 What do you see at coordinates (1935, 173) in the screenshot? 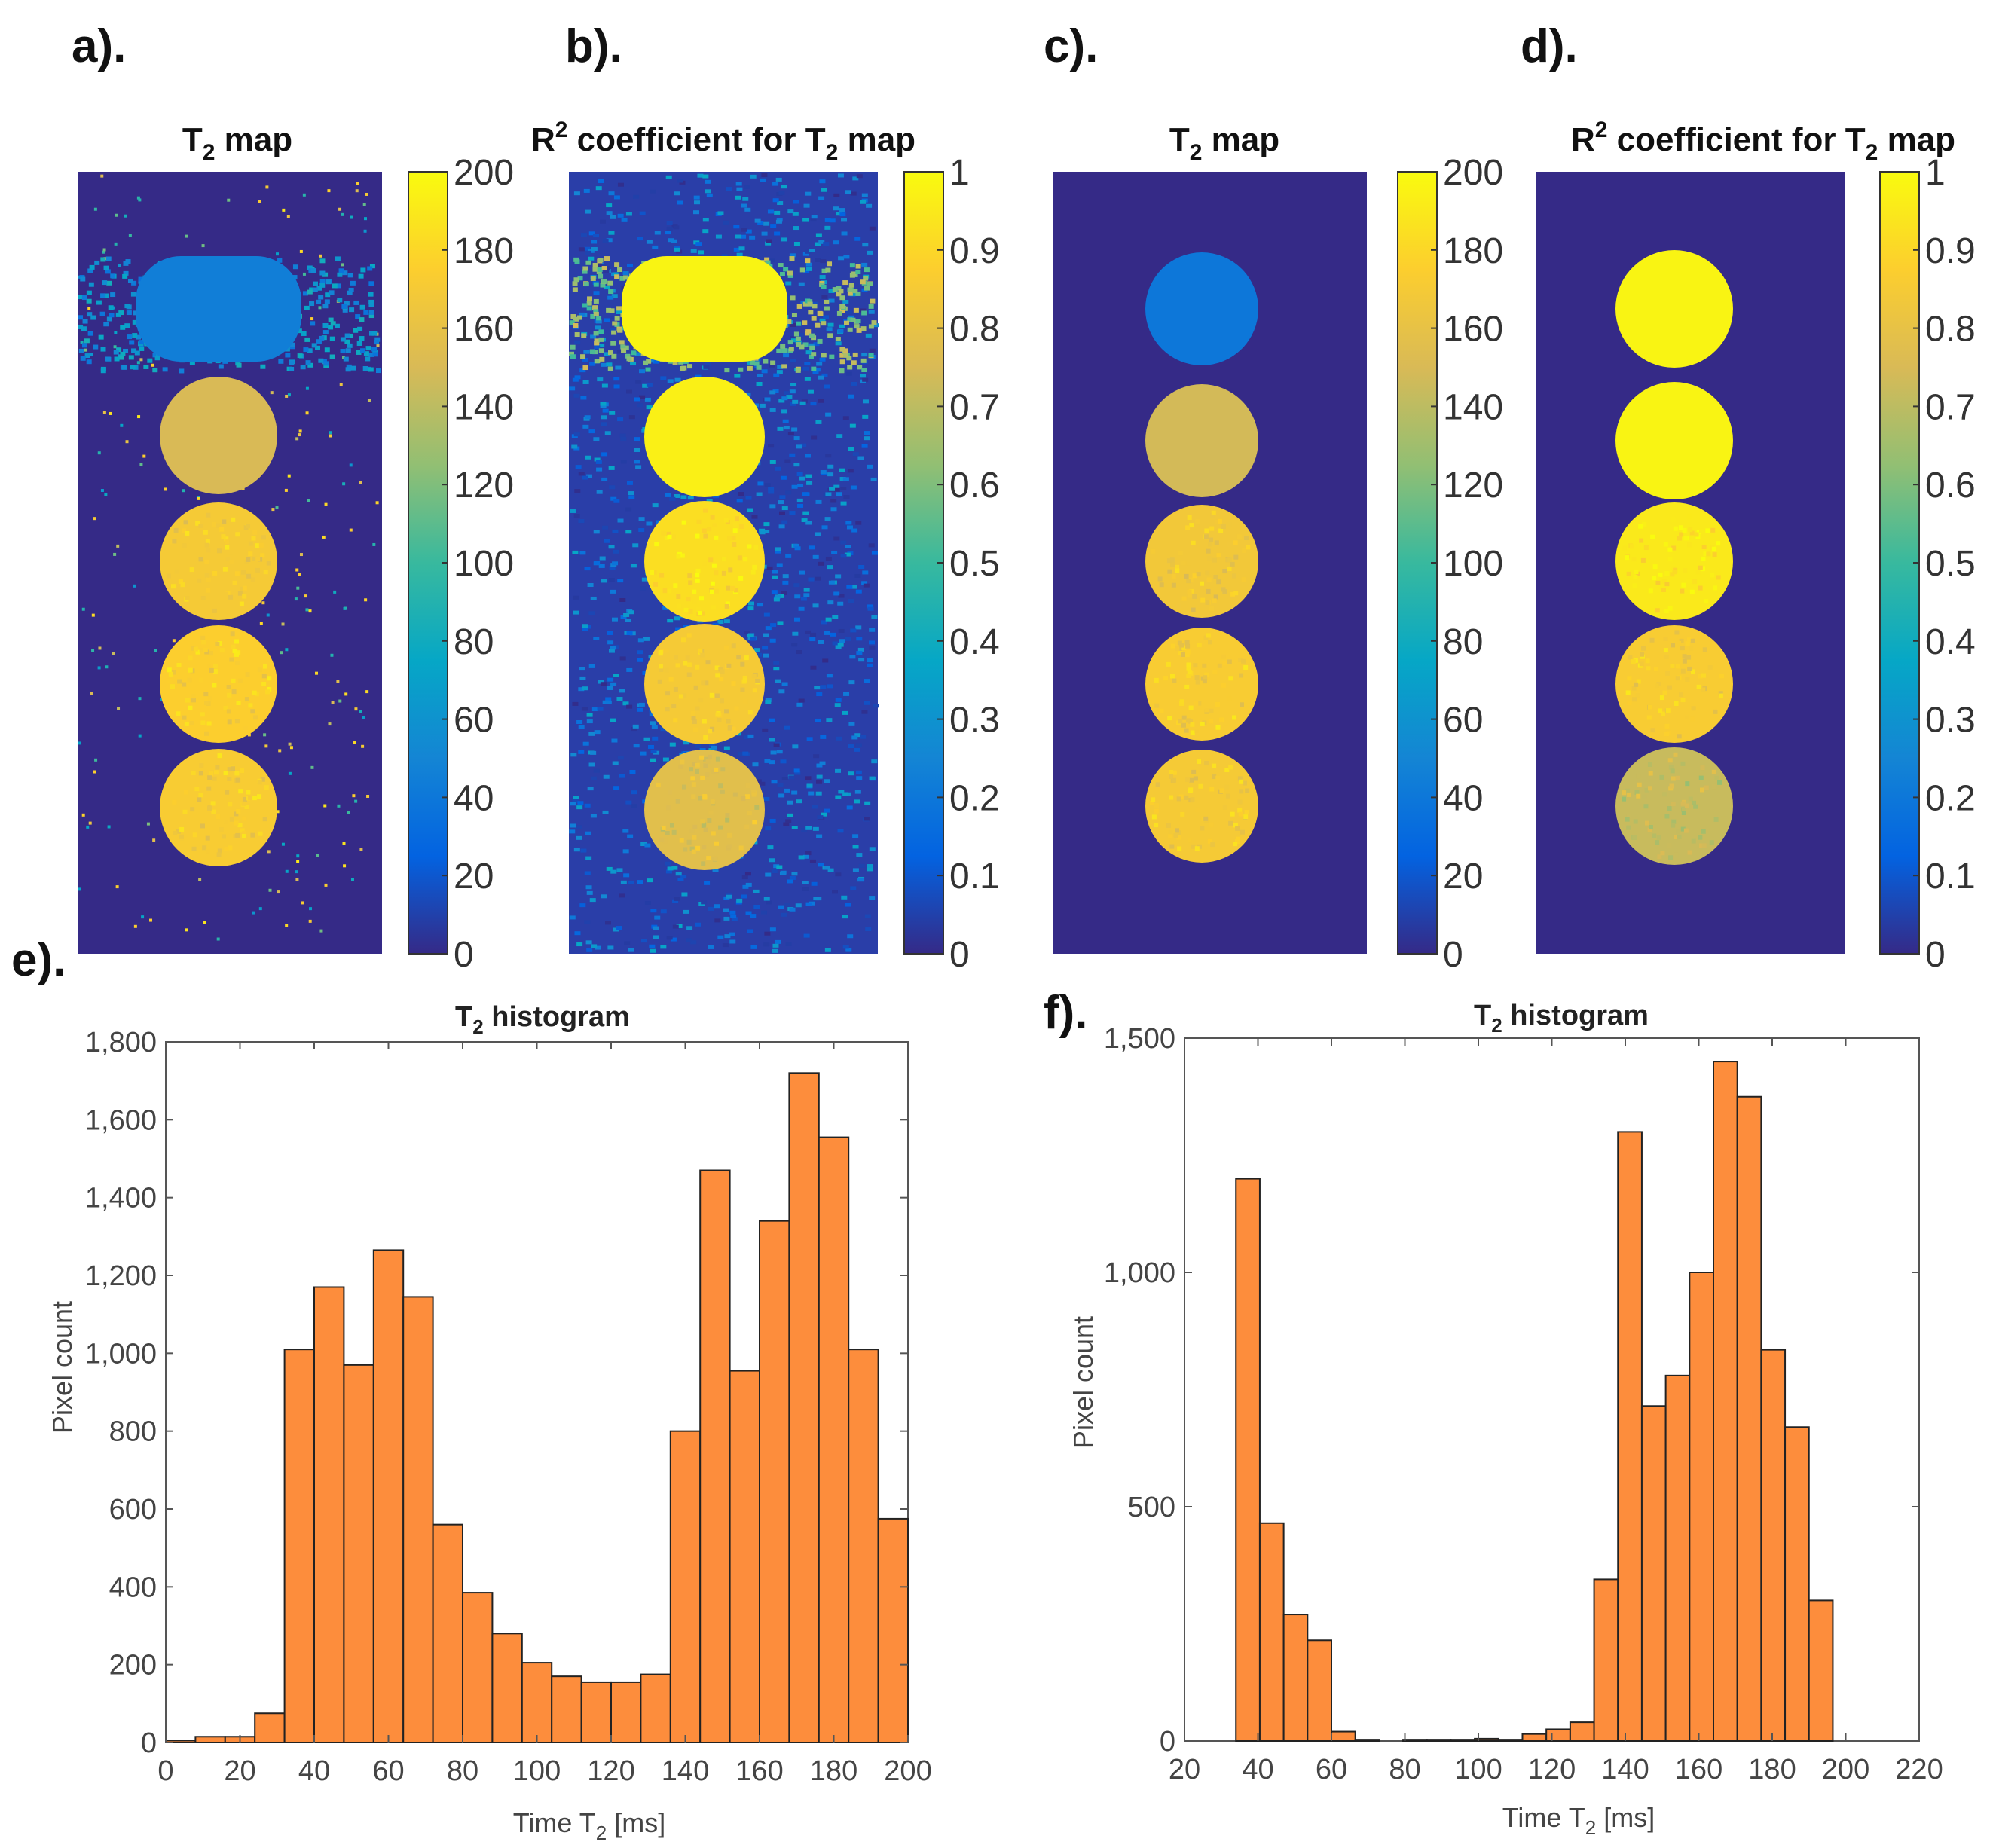
I see `colorbar-d-tick-label: 1` at bounding box center [1935, 173].